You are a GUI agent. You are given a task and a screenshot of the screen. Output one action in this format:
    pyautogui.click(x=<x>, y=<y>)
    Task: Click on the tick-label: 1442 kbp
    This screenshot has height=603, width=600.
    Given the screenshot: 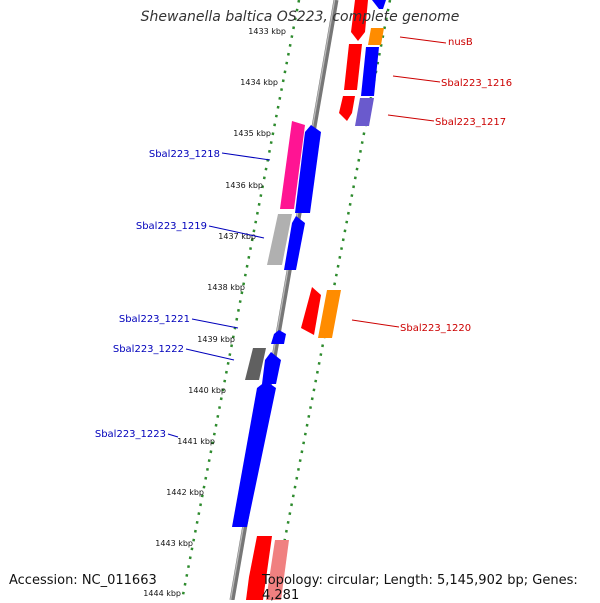 What is the action you would take?
    pyautogui.click(x=185, y=492)
    